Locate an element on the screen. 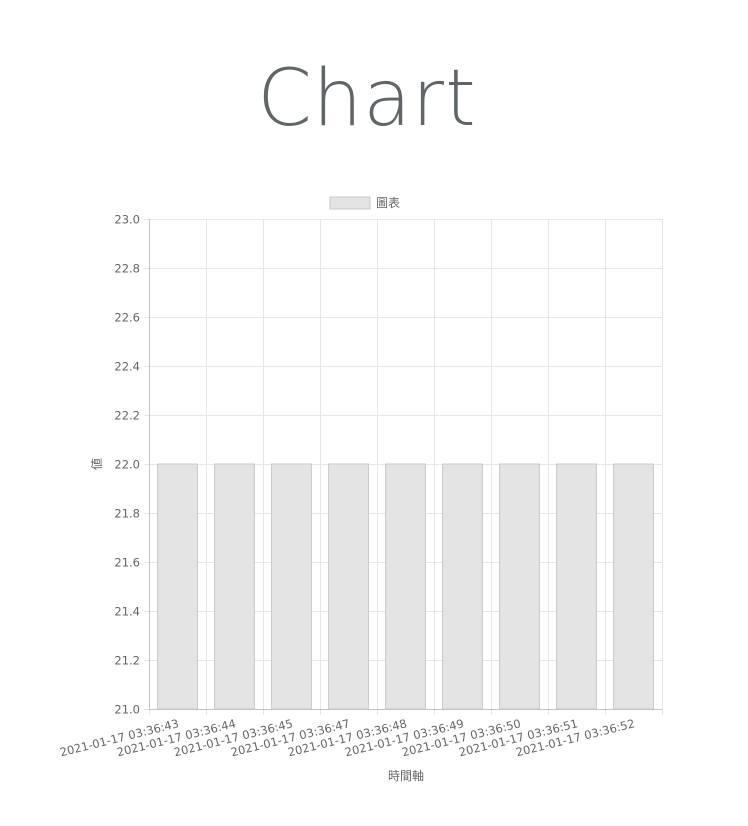 The width and height of the screenshot is (748, 826). y-tick-label: 22.4 is located at coordinates (127, 367).